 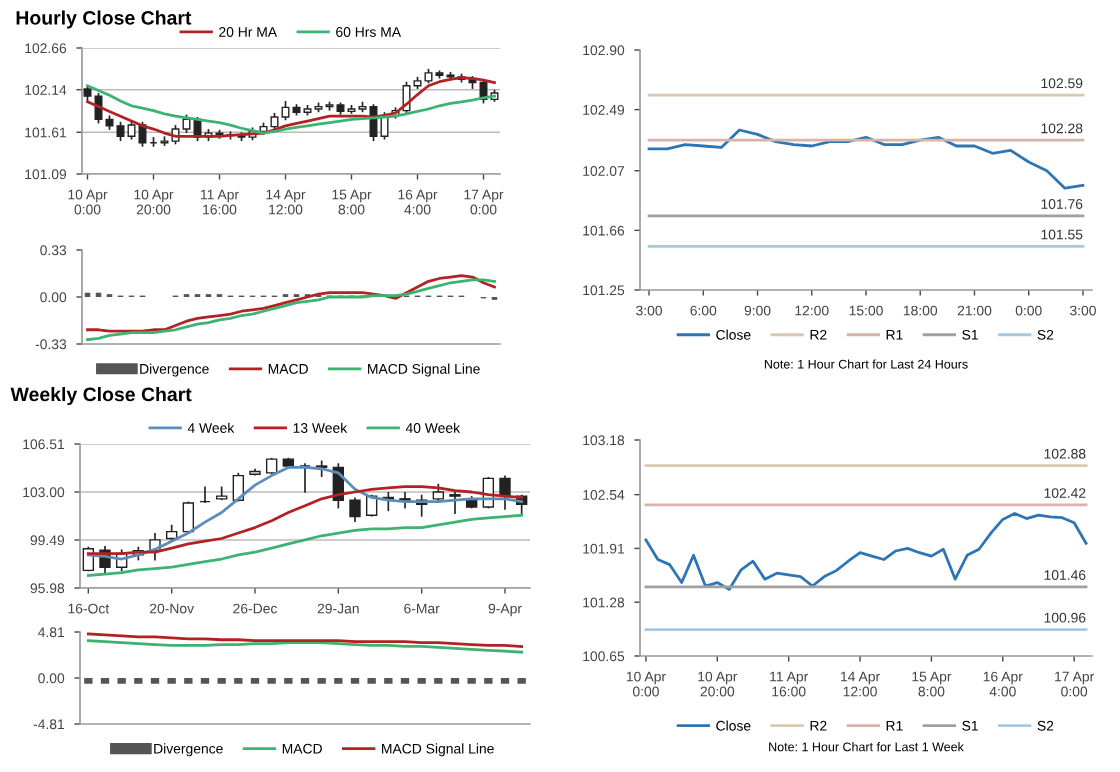 I want to click on chart-title: Hourly Close Chart, so click(x=104, y=19).